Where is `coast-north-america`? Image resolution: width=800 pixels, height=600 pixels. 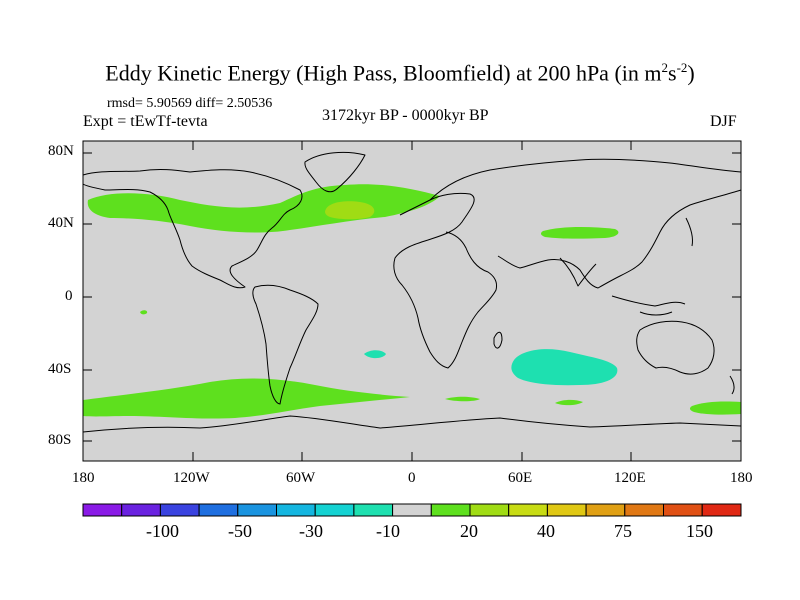
coast-north-america is located at coordinates (192, 228).